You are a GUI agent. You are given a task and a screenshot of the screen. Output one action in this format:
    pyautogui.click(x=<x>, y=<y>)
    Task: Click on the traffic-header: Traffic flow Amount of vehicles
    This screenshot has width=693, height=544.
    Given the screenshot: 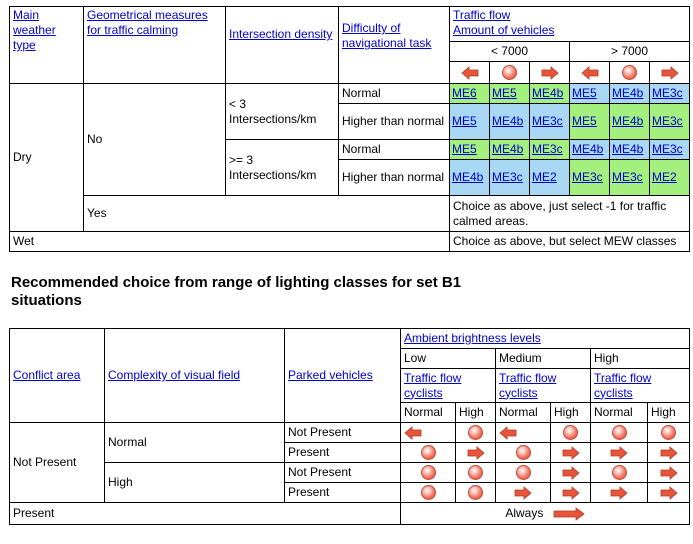 What is the action you would take?
    pyautogui.click(x=569, y=24)
    